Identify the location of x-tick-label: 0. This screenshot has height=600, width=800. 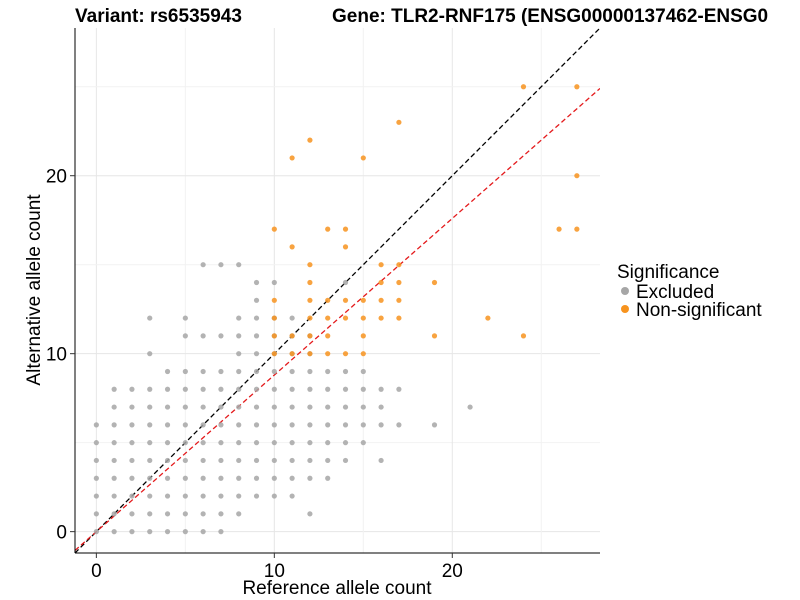
(96, 571).